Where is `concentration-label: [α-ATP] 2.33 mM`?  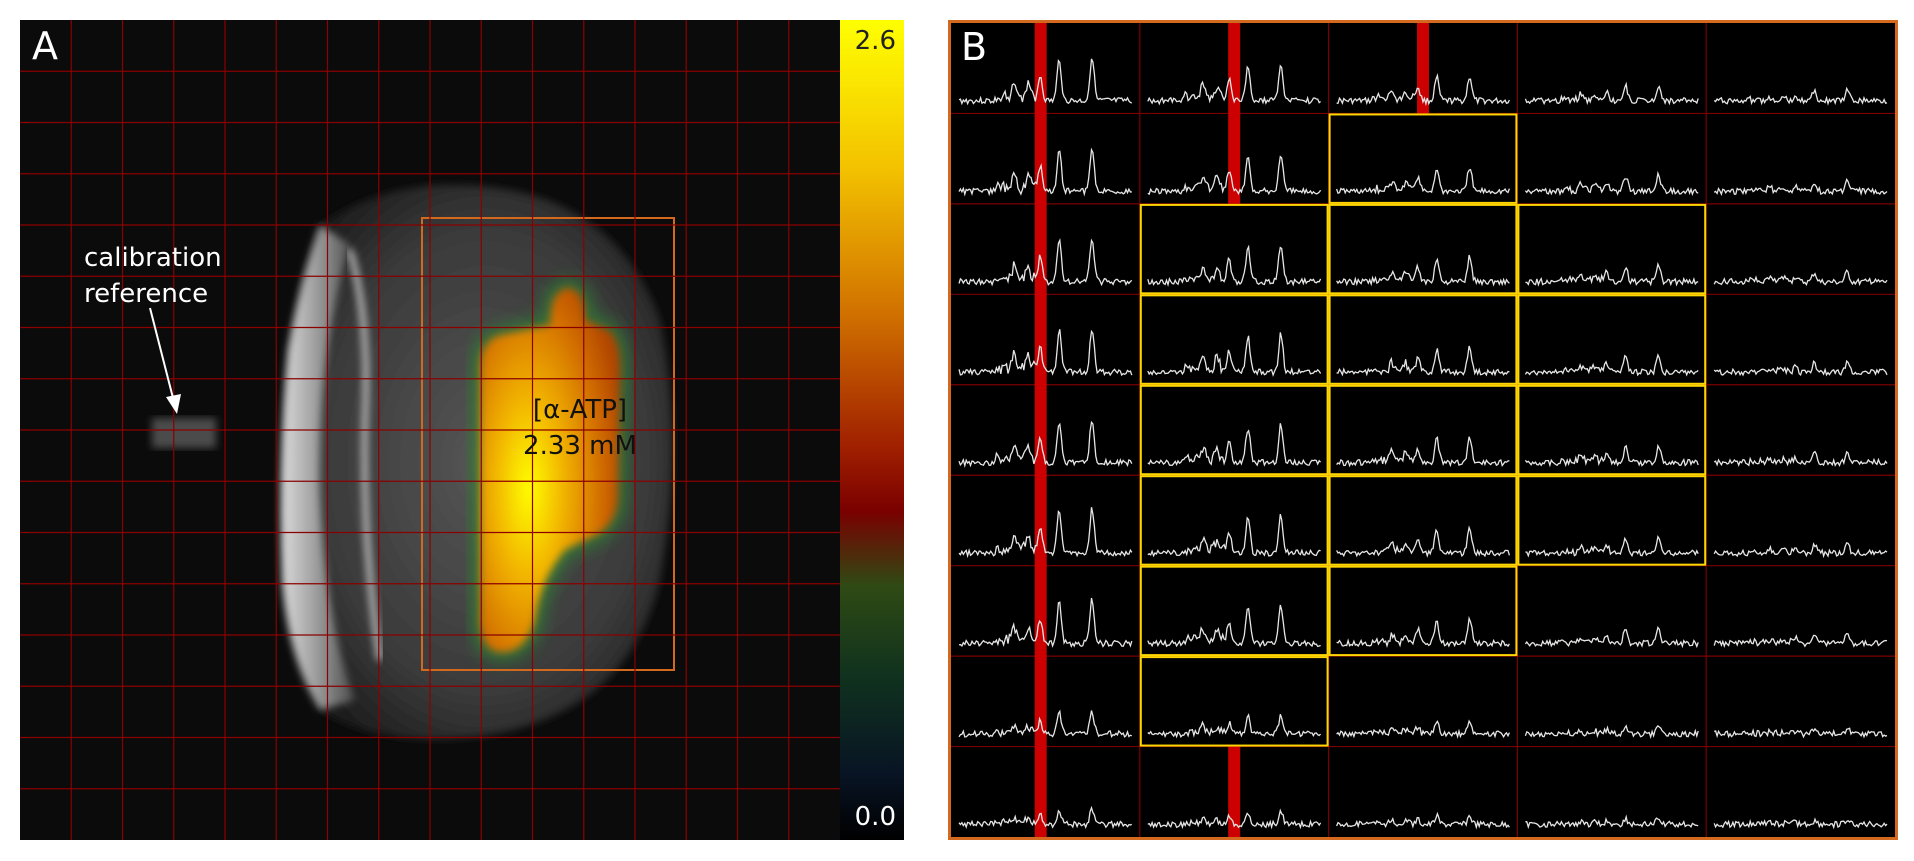 concentration-label: [α-ATP] 2.33 mM is located at coordinates (580, 428).